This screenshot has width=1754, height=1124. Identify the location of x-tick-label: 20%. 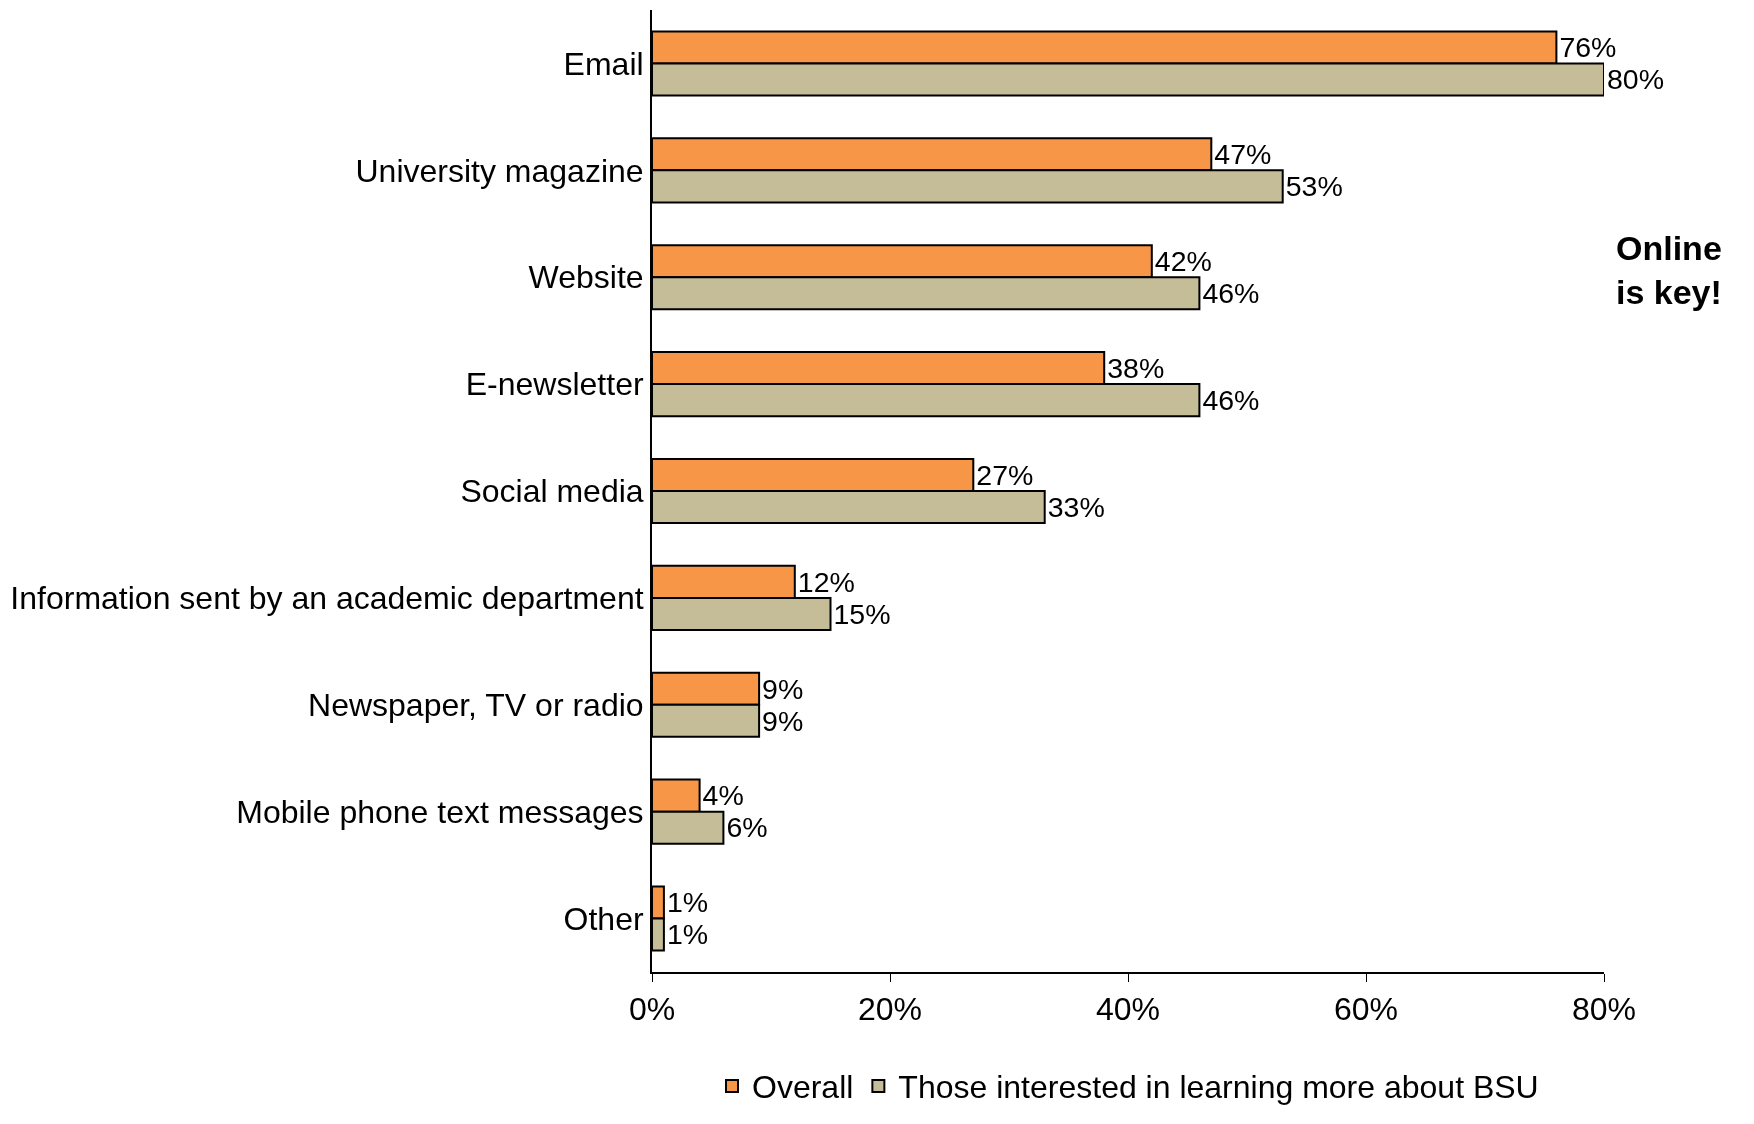
(890, 1009).